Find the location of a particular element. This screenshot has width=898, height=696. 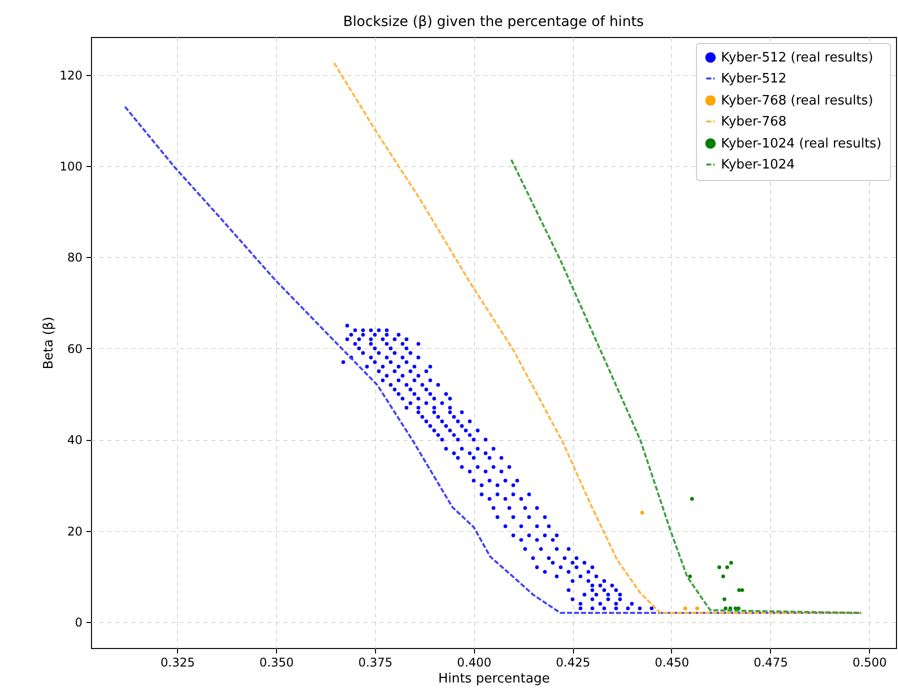

y-tick-label: 40 is located at coordinates (74, 440).